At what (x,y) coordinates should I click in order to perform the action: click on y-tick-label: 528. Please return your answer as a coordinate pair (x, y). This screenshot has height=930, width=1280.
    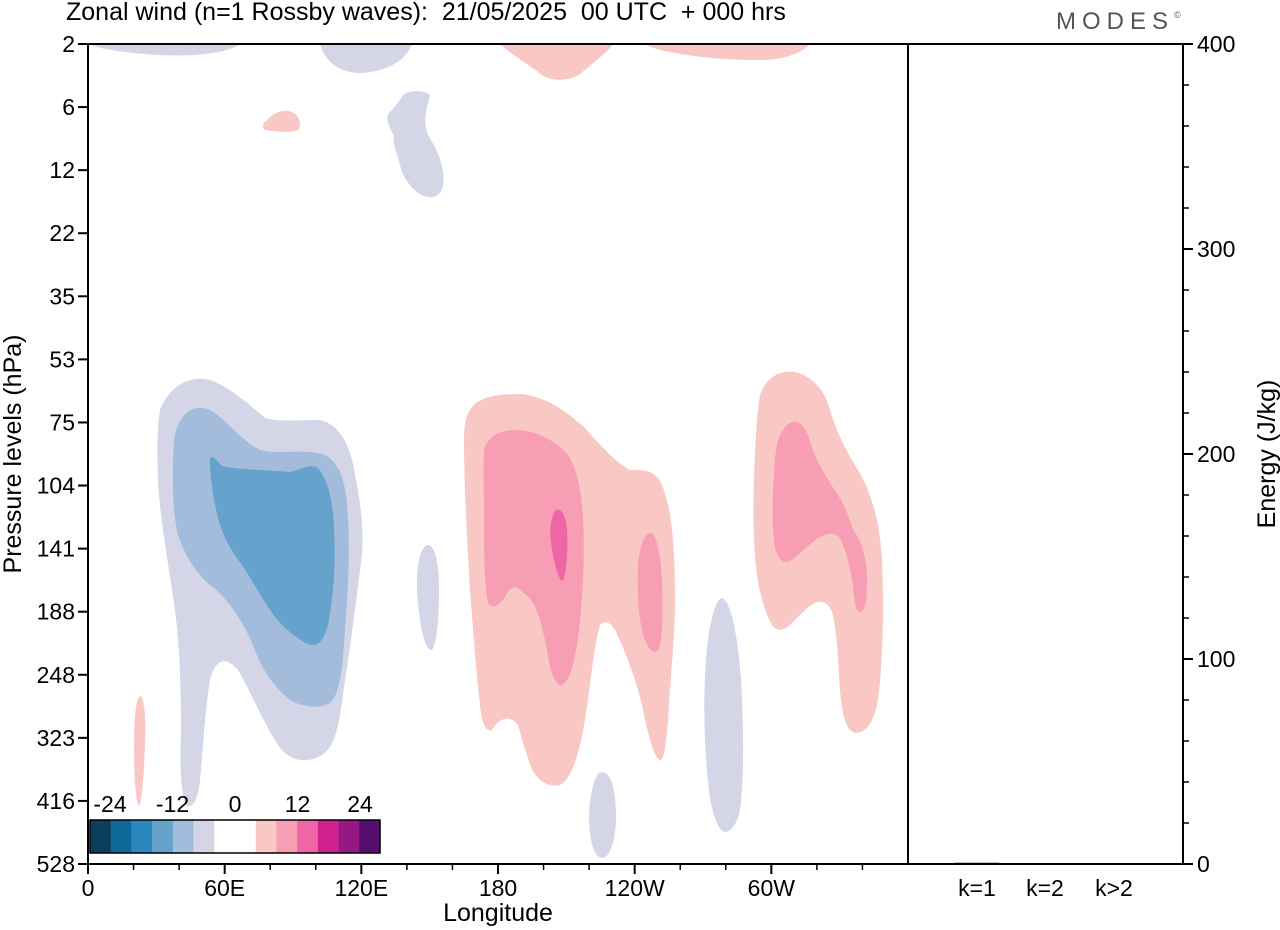
    Looking at the image, I should click on (56, 864).